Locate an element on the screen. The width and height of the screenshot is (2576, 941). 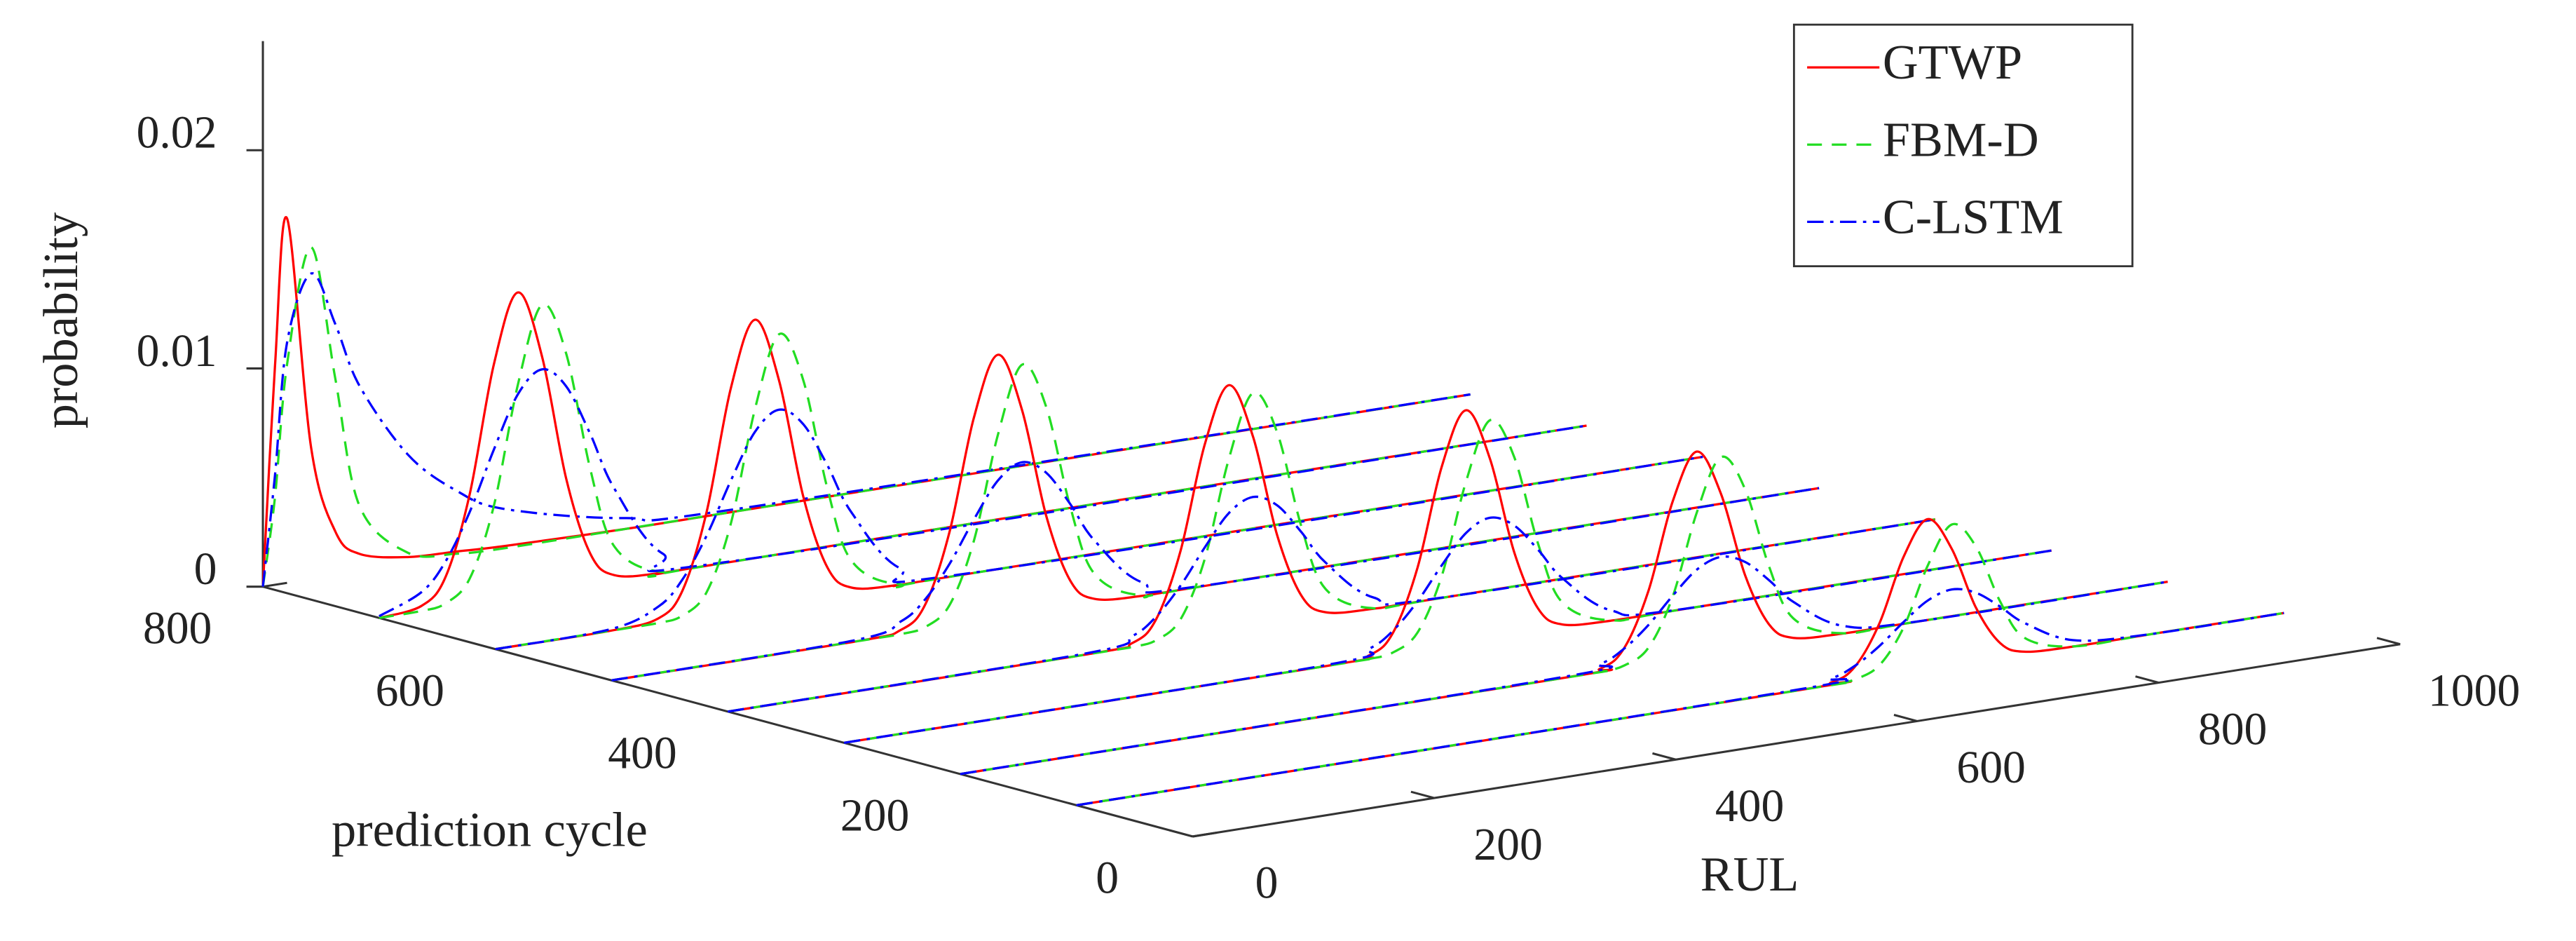
x-tick-label: 400 is located at coordinates (1750, 806).